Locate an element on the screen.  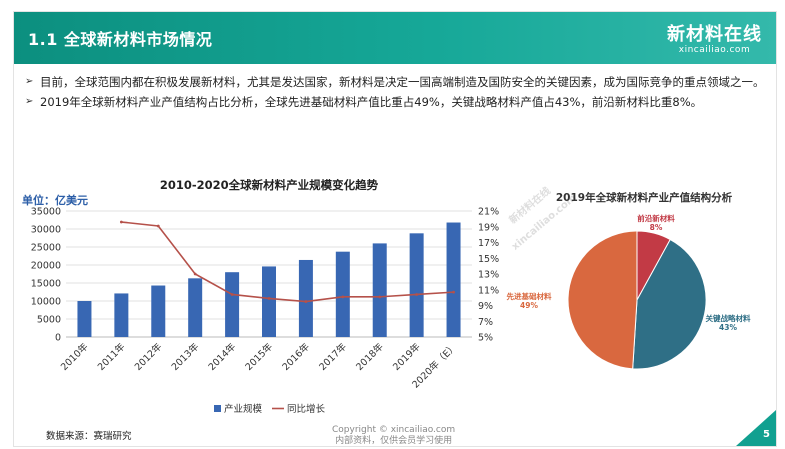
brand-logo: 新材料在线 xincailiao.com is located at coordinates (714, 37).